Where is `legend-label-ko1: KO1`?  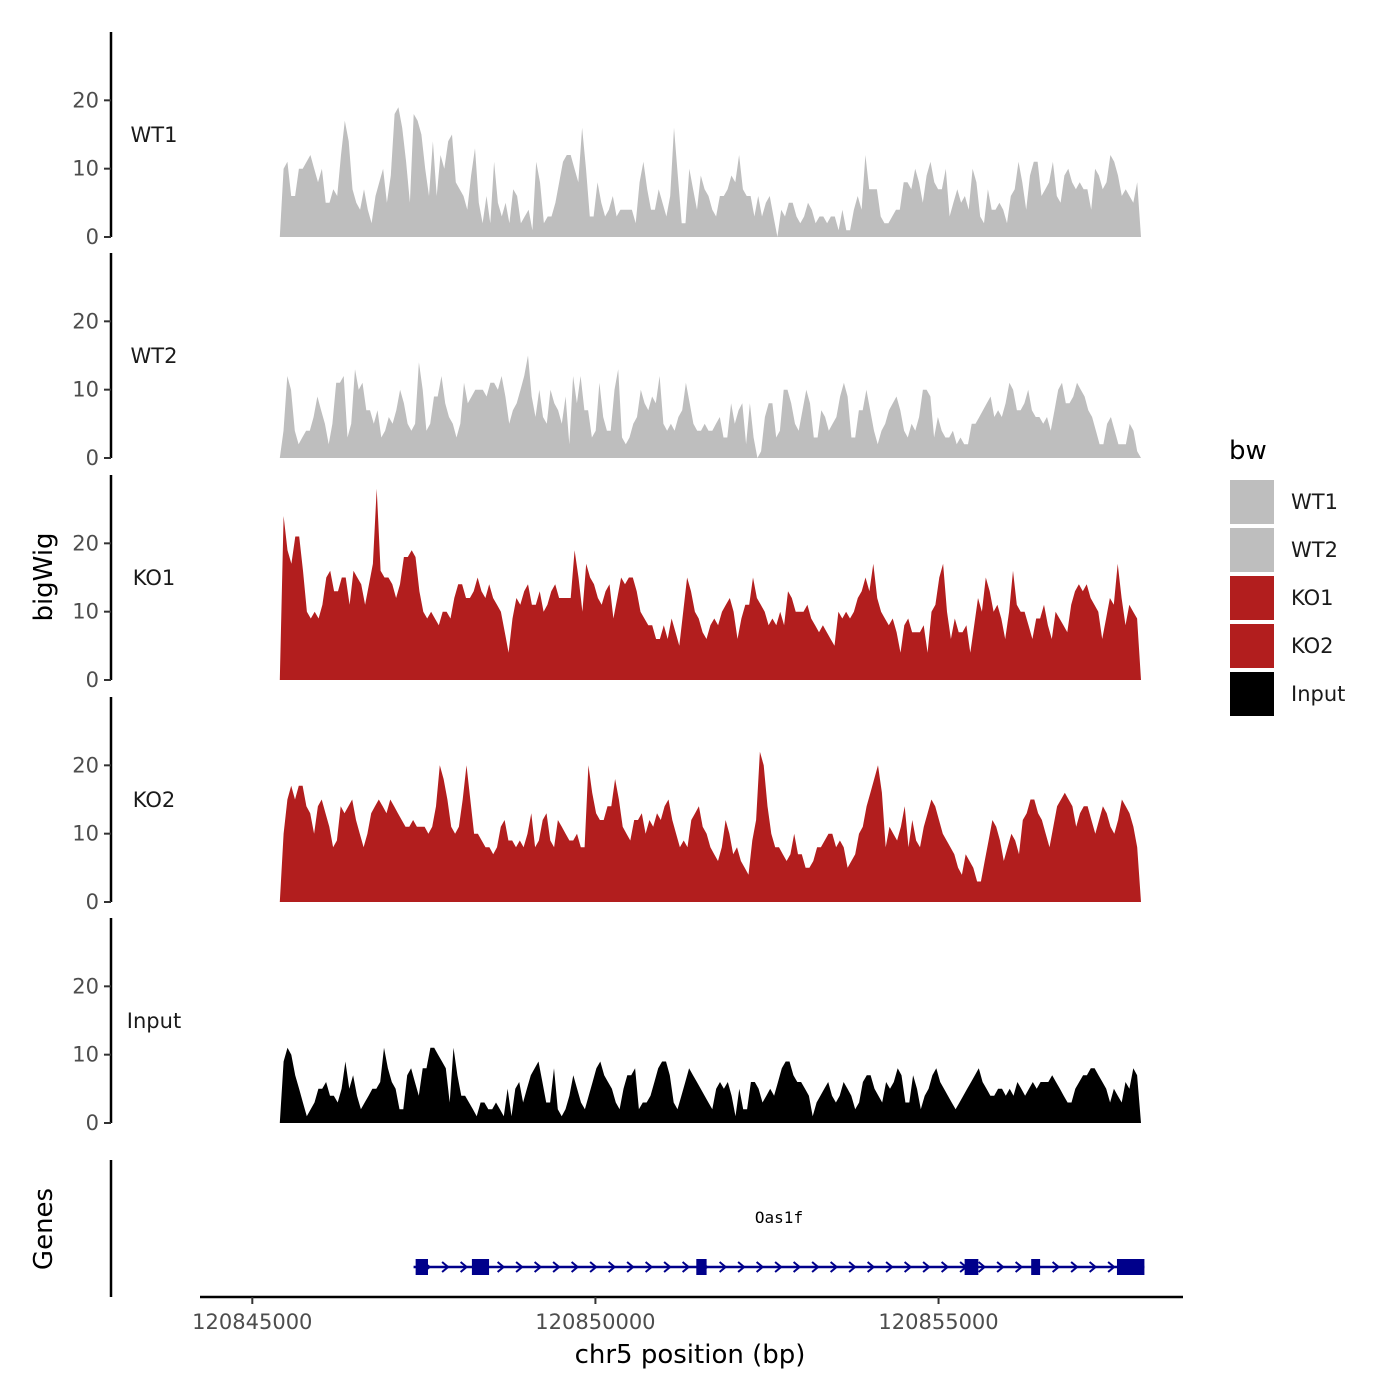
legend-label-ko1: KO1 is located at coordinates (1312, 598).